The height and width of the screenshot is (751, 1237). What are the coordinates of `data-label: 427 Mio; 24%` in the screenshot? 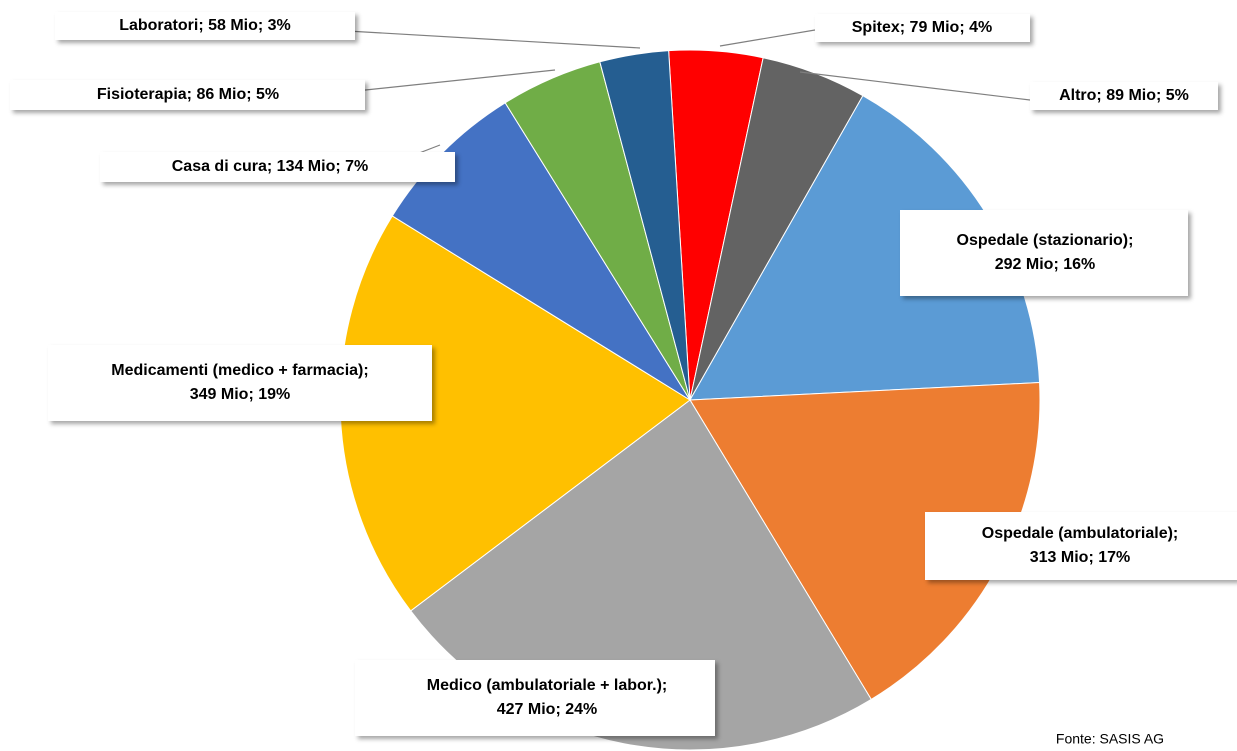 It's located at (547, 709).